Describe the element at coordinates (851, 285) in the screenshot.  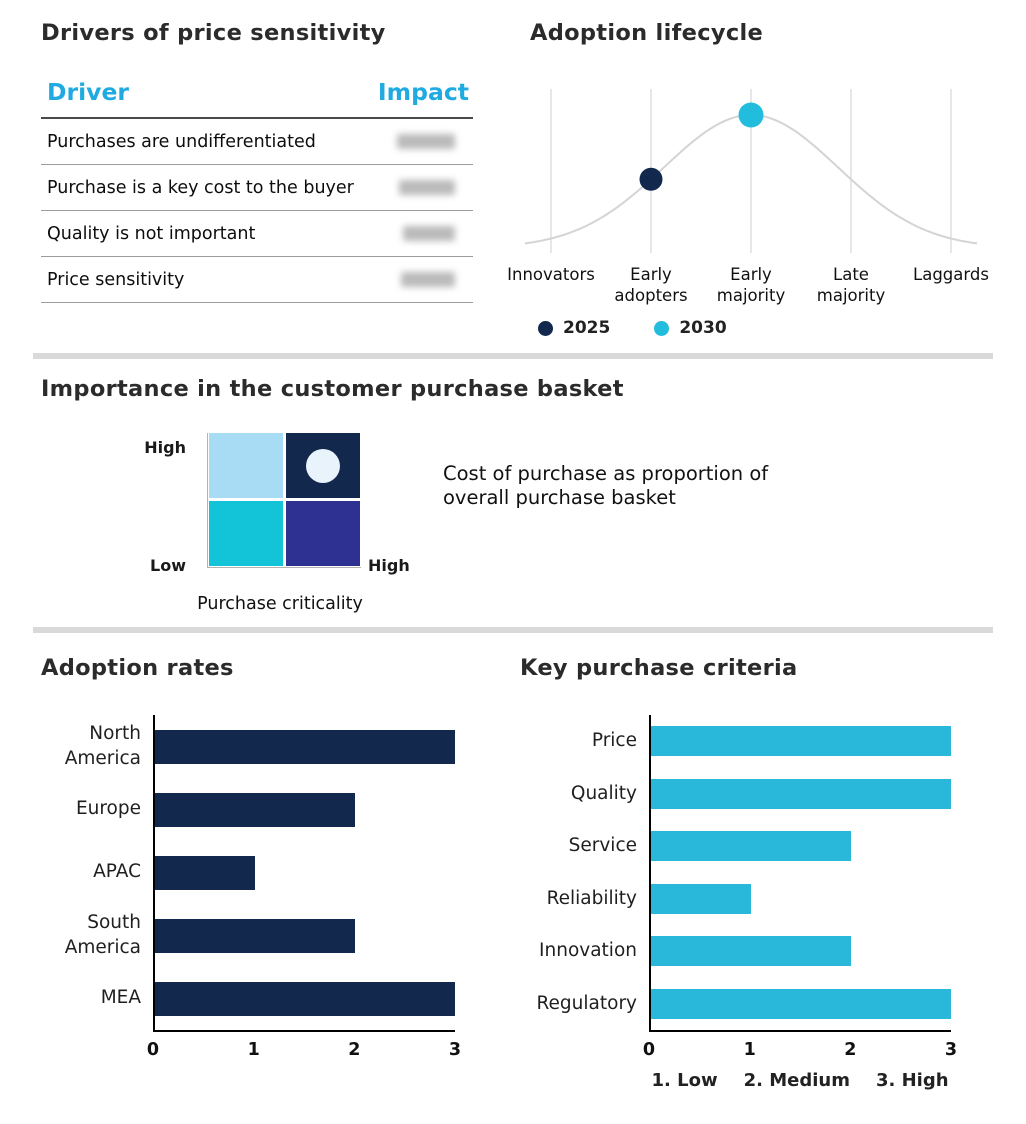
I see `category-label-late-majority: Late majority` at that location.